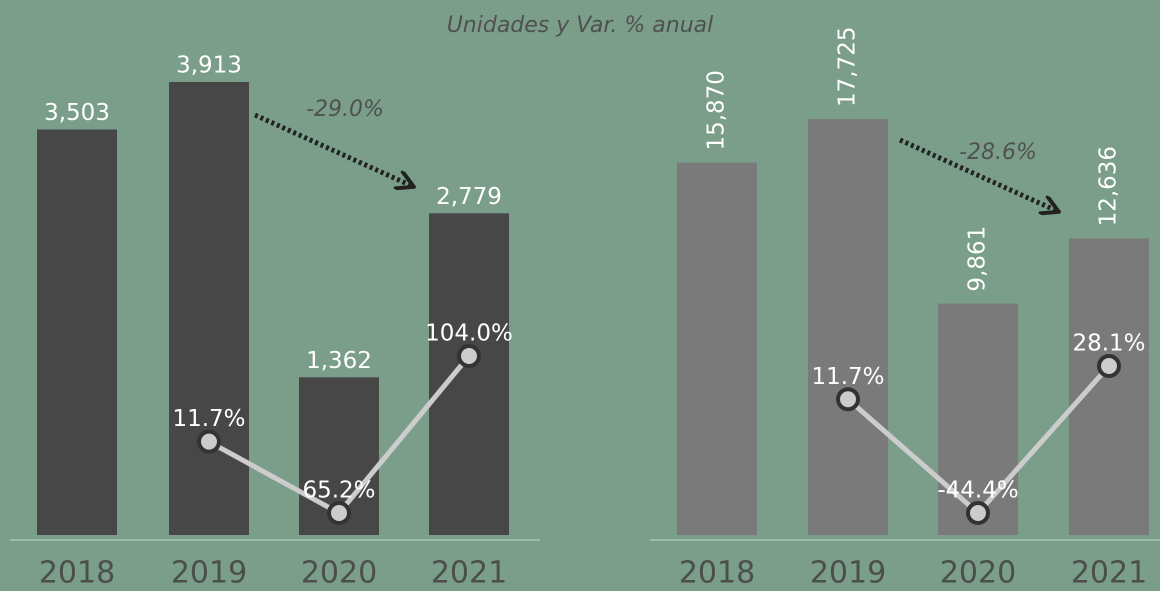 This screenshot has height=591, width=1160. Describe the element at coordinates (338, 491) in the screenshot. I see `line-value-label: 65.2%` at that location.